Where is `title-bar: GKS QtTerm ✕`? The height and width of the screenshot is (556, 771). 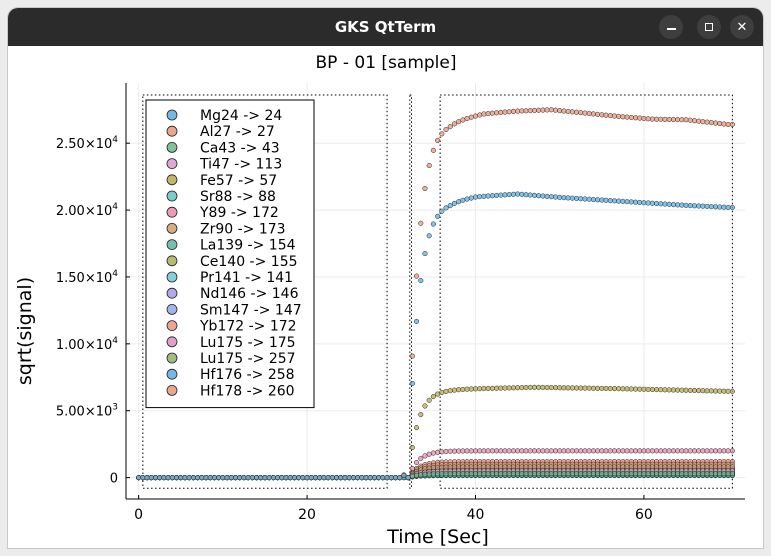
title-bar: GKS QtTerm ✕ is located at coordinates (385, 27).